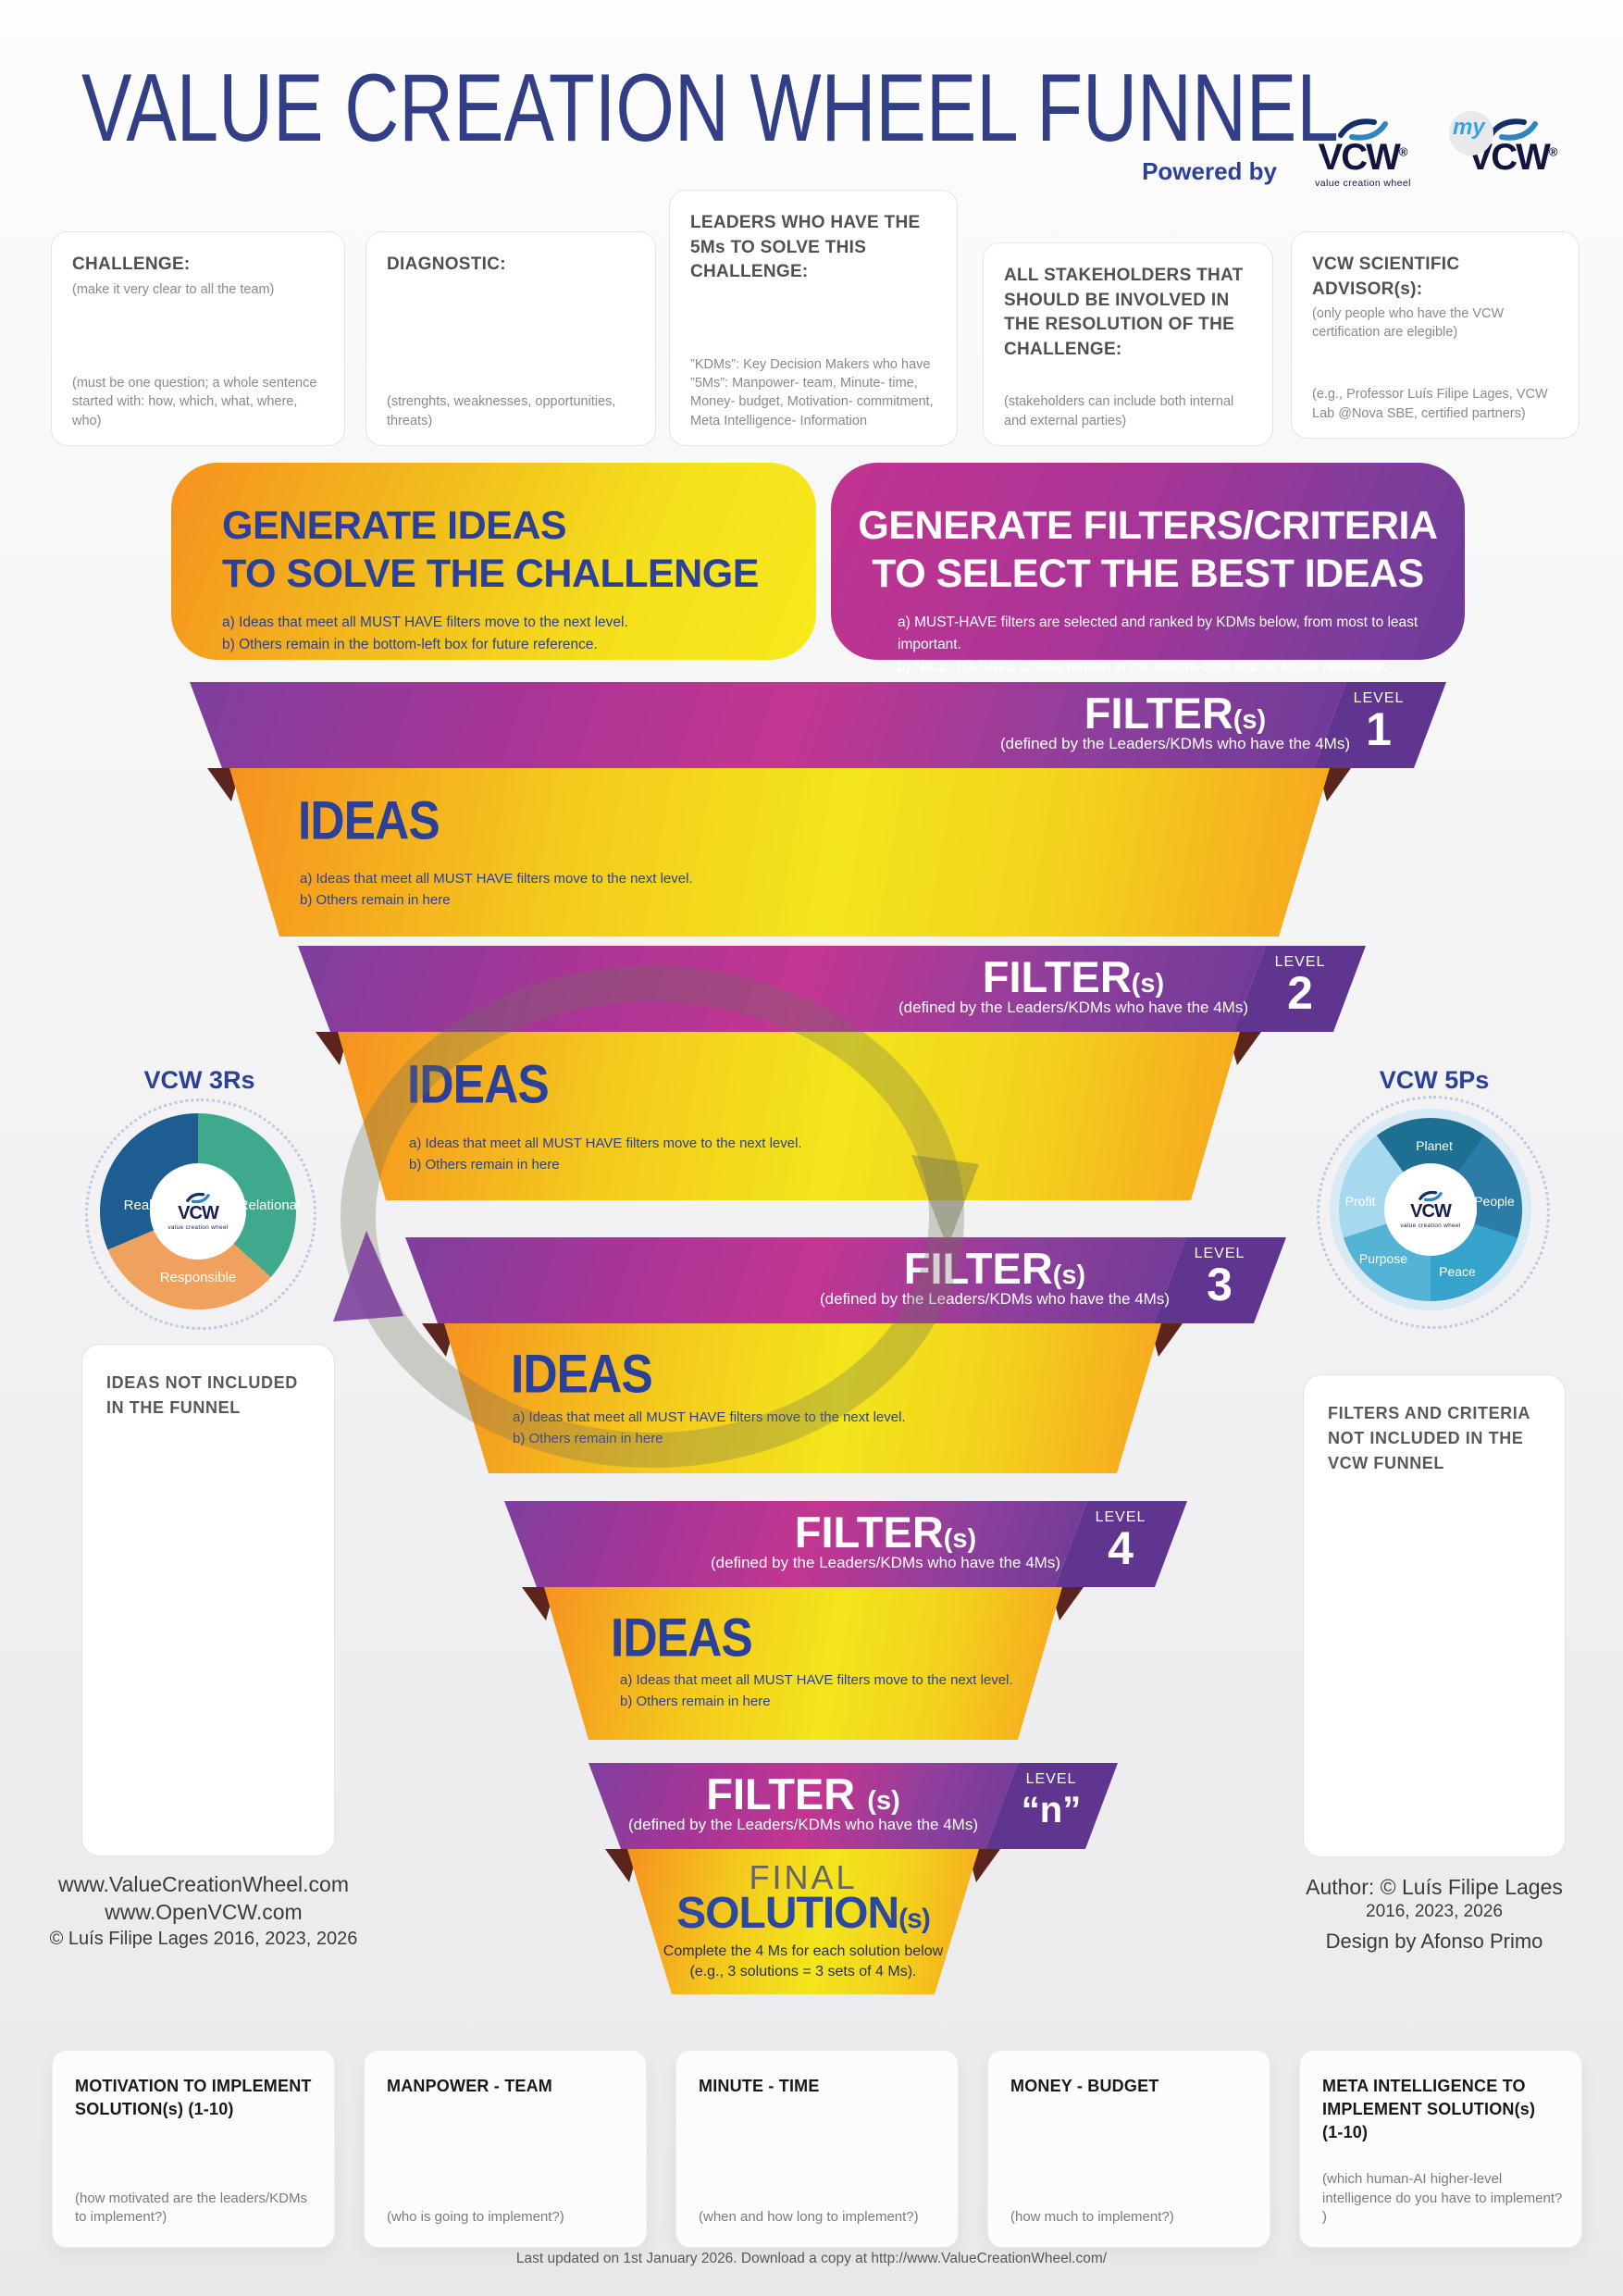 The image size is (1623, 2296). I want to click on vcw-3rs-title: VCW 3Rs, so click(199, 1080).